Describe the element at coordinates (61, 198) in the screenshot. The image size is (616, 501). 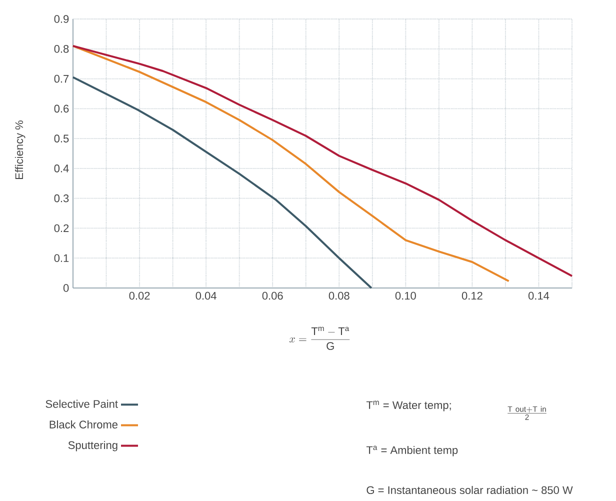
I see `y-tick-label: 0.3` at that location.